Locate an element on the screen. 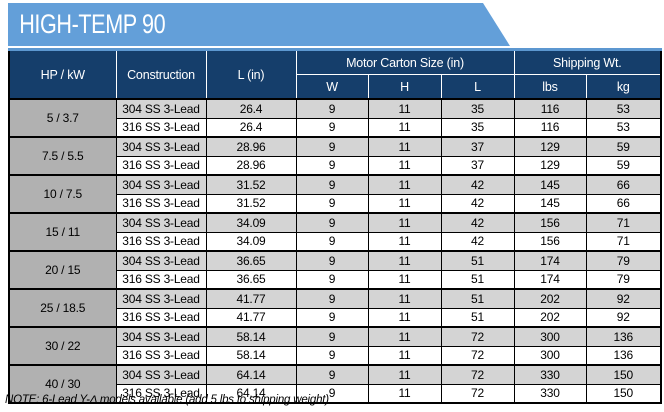 This screenshot has height=412, width=664. table-row: 20 / 15 304 SS 3-Lead 36.65 9 11 51 174 79 is located at coordinates (335, 270).